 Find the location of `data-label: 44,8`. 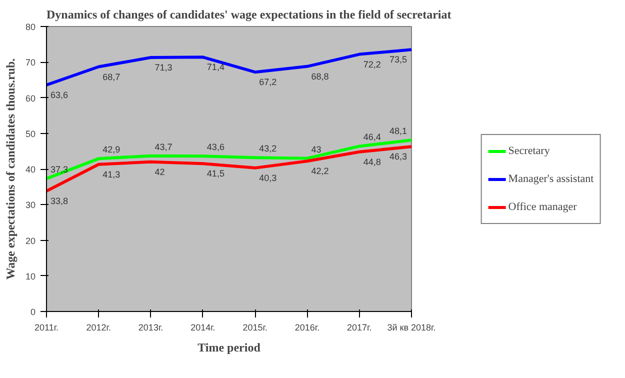

data-label: 44,8 is located at coordinates (372, 161).